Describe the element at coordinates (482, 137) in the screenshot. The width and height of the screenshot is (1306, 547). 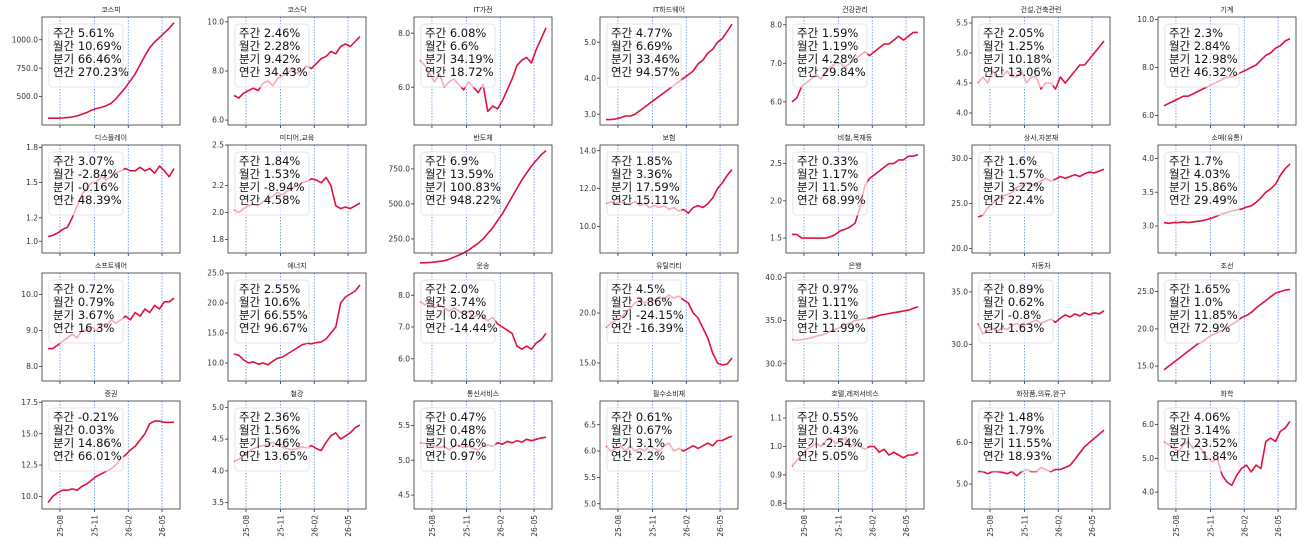
I see `subplot-title: 반도체` at that location.